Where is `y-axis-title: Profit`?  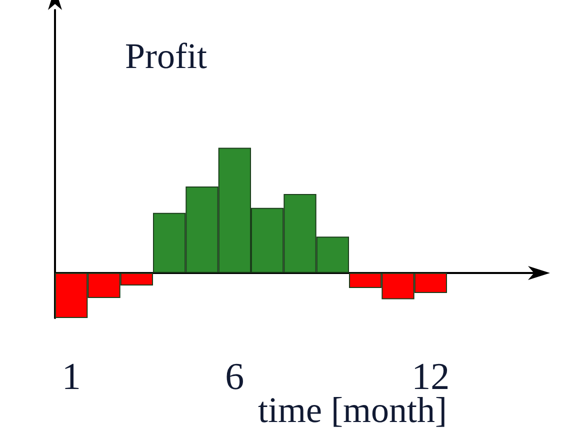
y-axis-title: Profit is located at coordinates (166, 56).